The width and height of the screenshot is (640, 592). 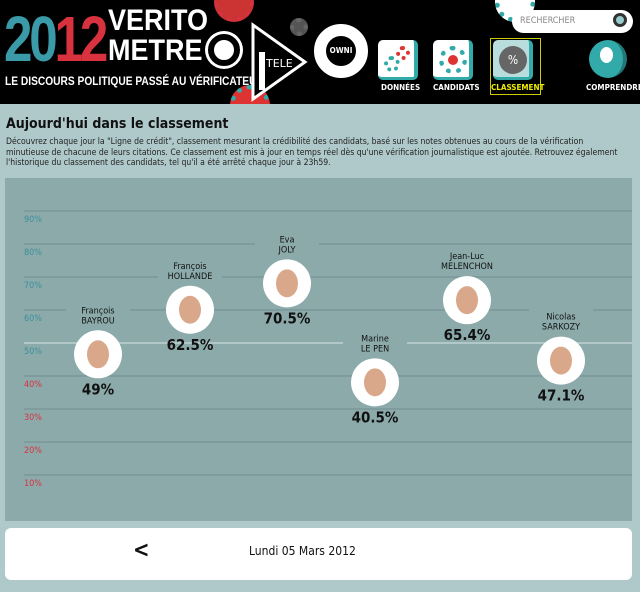 I want to click on candidate-score: 70.5%, so click(x=287, y=318).